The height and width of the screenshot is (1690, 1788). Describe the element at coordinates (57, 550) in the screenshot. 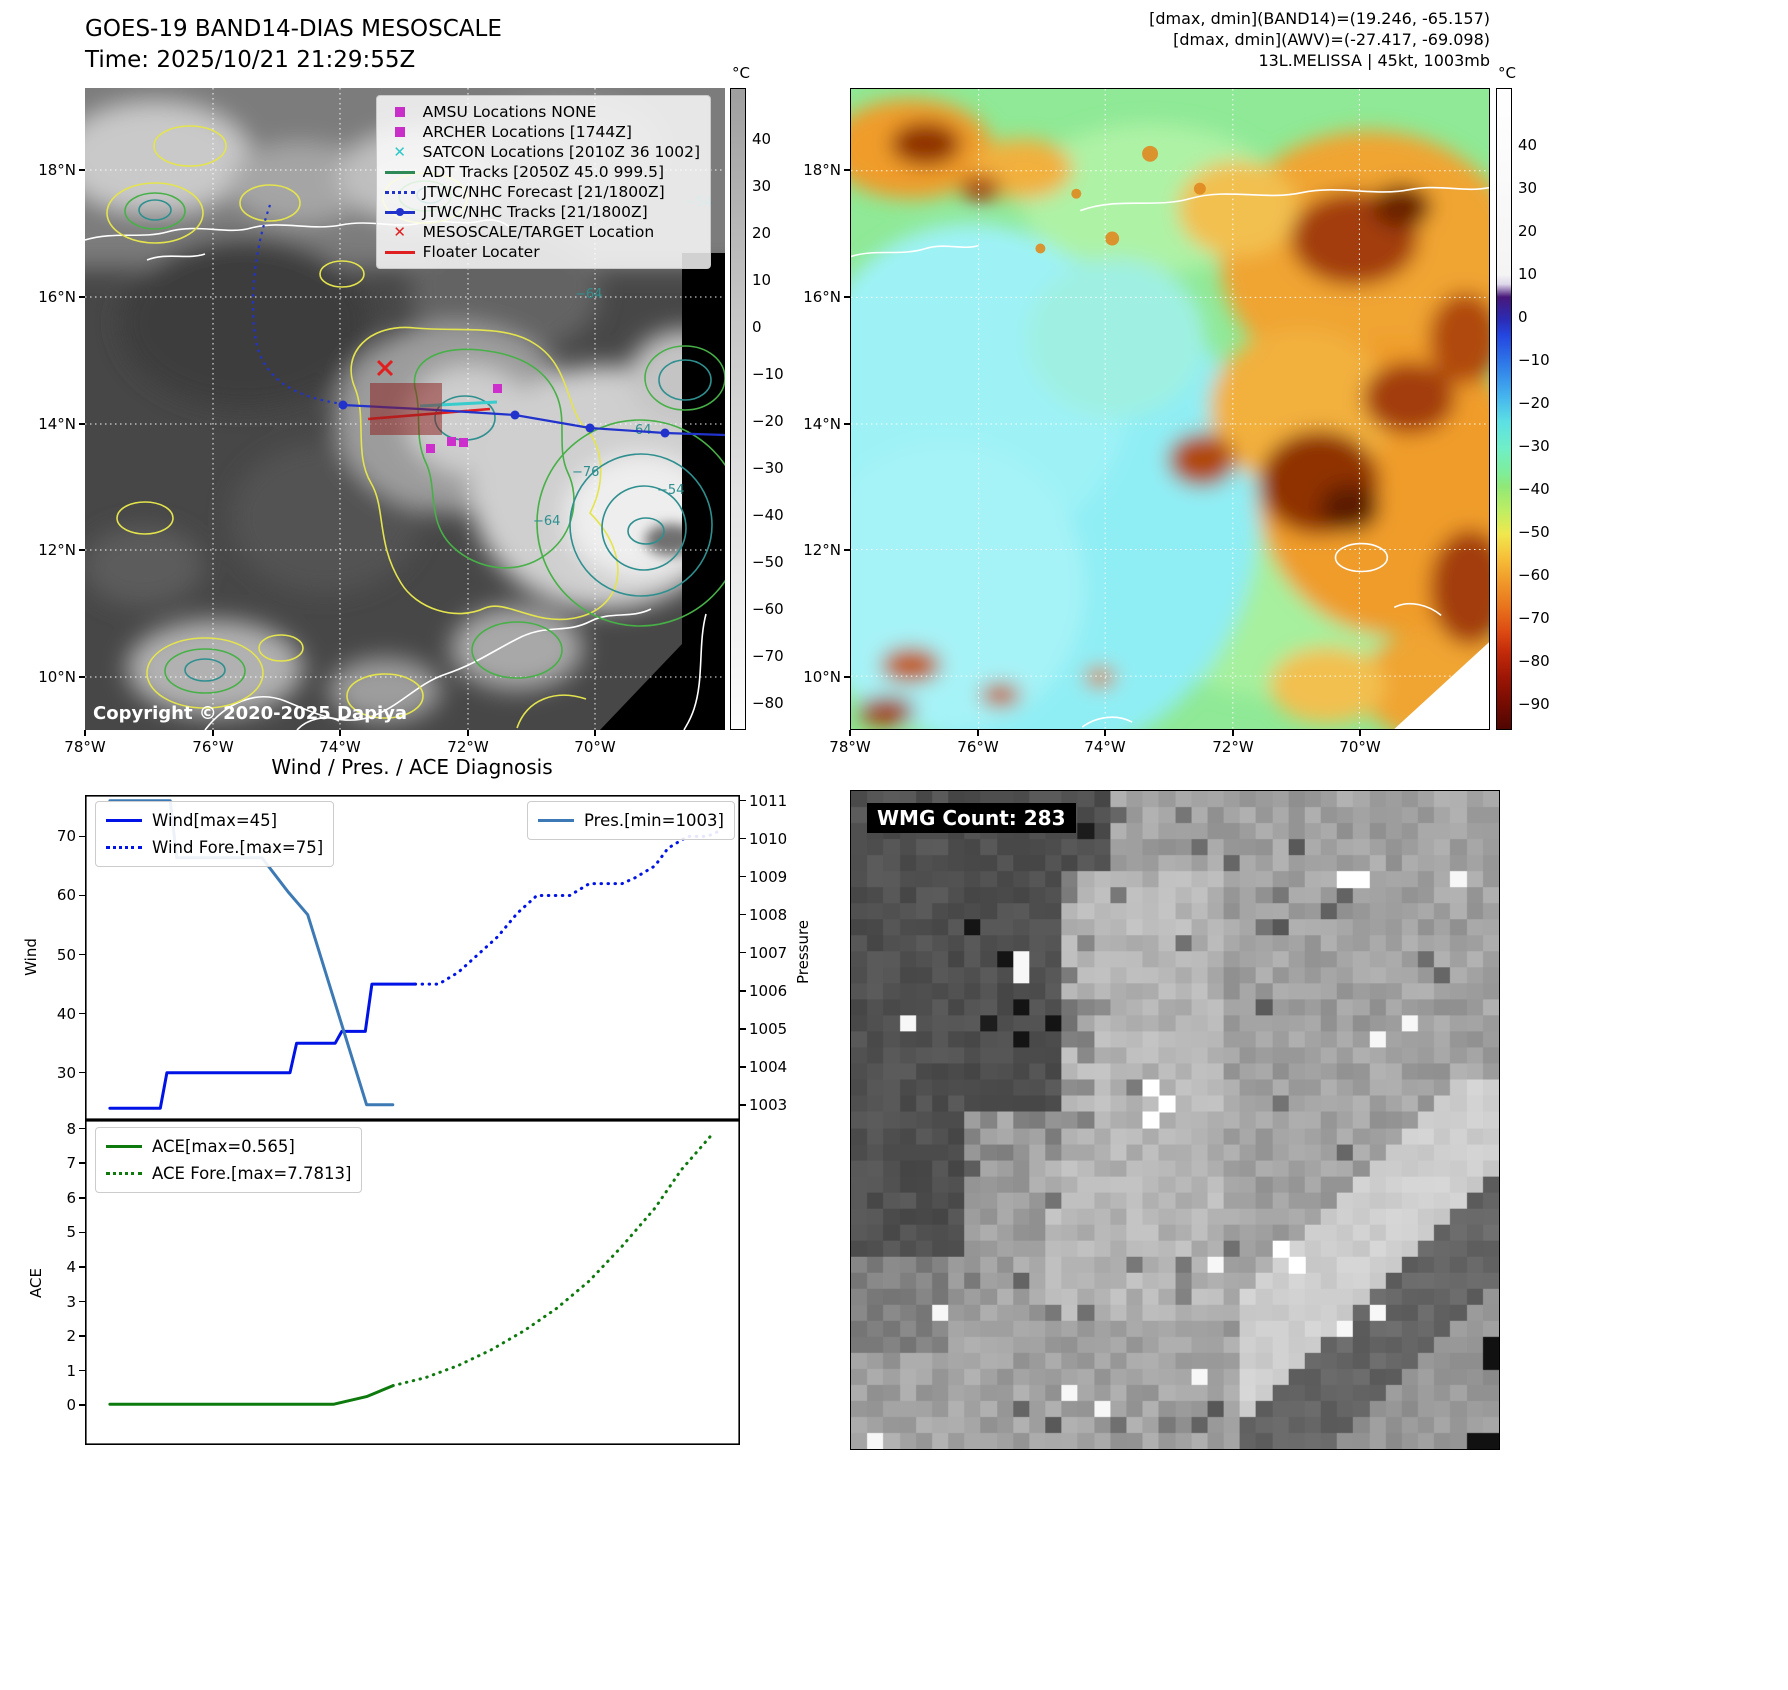

I see `lat-tick-label: 12°N` at that location.